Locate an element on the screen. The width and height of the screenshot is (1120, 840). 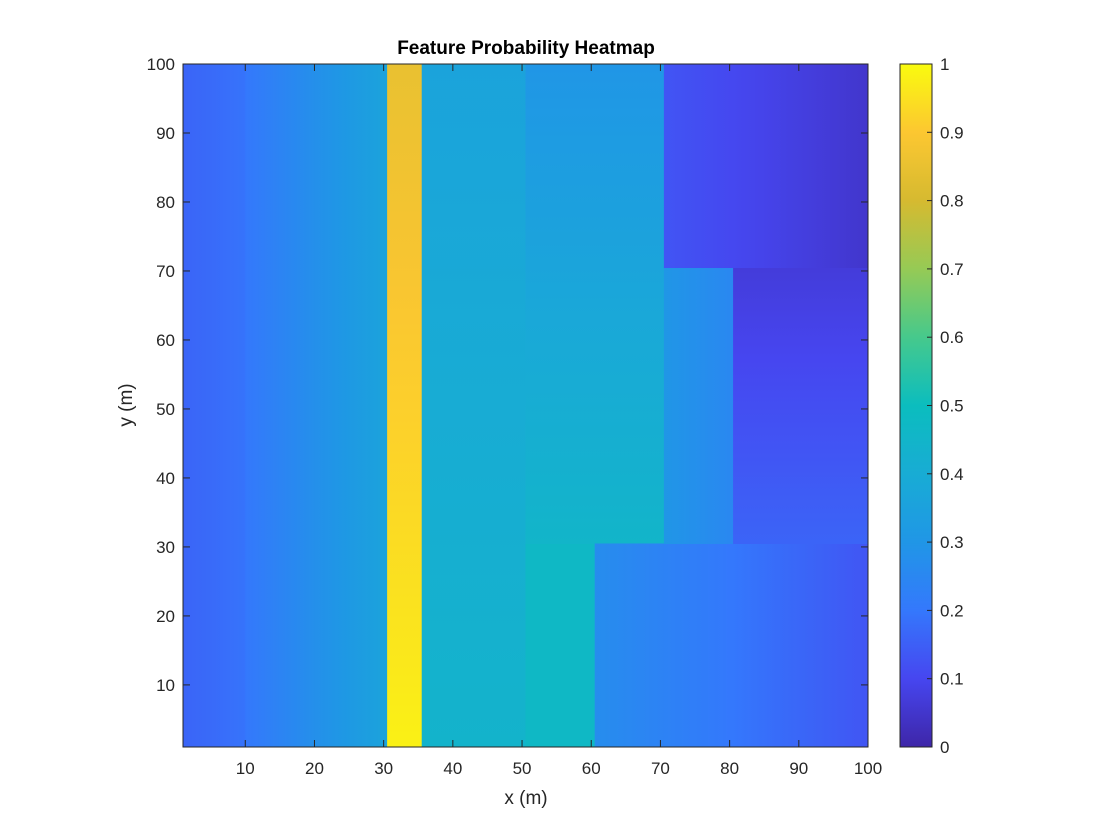
x-tick-label: 90 is located at coordinates (798, 768).